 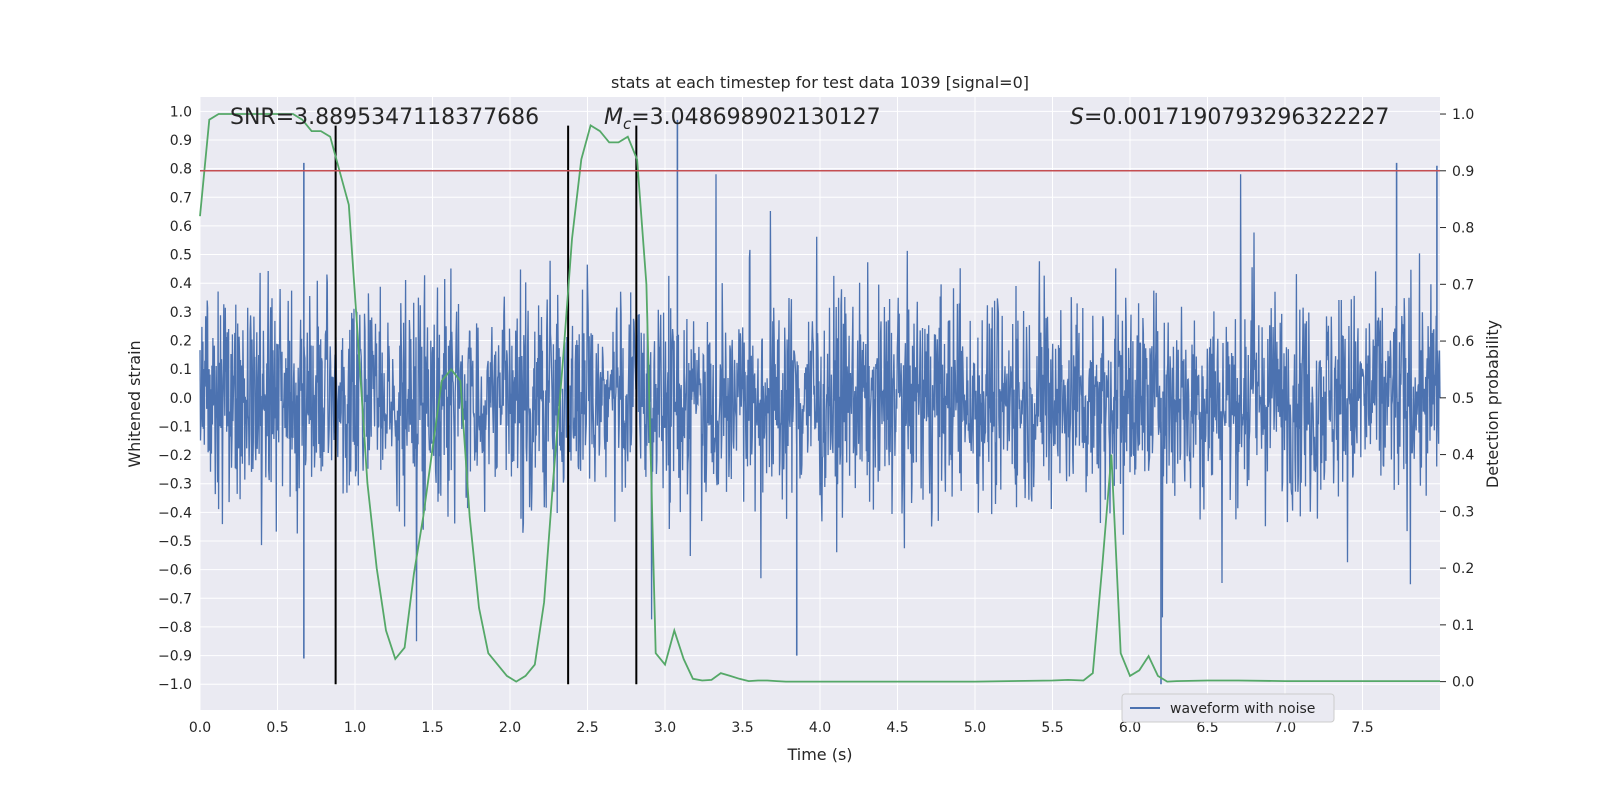 I want to click on x-tick-label: 0.0, so click(x=200, y=728).